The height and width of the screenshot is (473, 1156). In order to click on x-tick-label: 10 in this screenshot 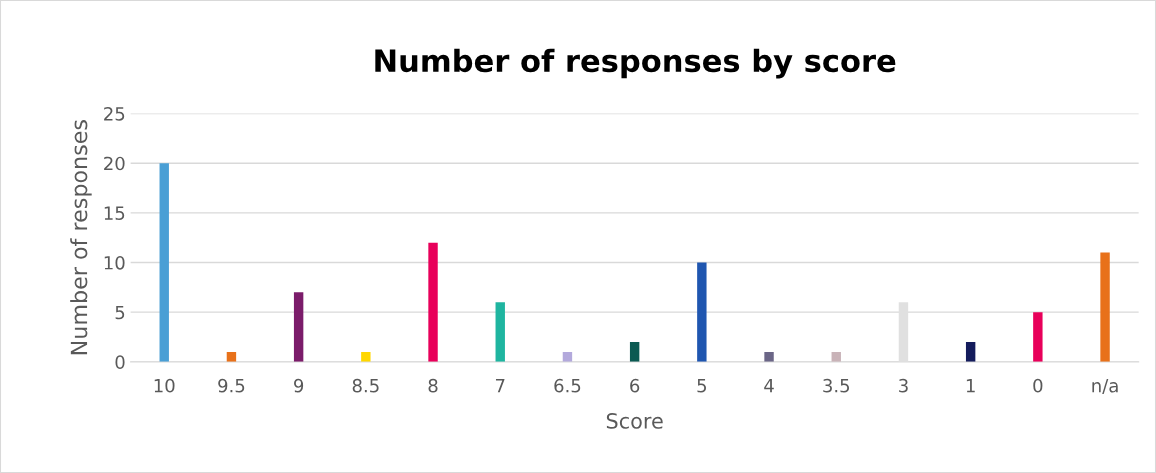, I will do `click(164, 385)`.